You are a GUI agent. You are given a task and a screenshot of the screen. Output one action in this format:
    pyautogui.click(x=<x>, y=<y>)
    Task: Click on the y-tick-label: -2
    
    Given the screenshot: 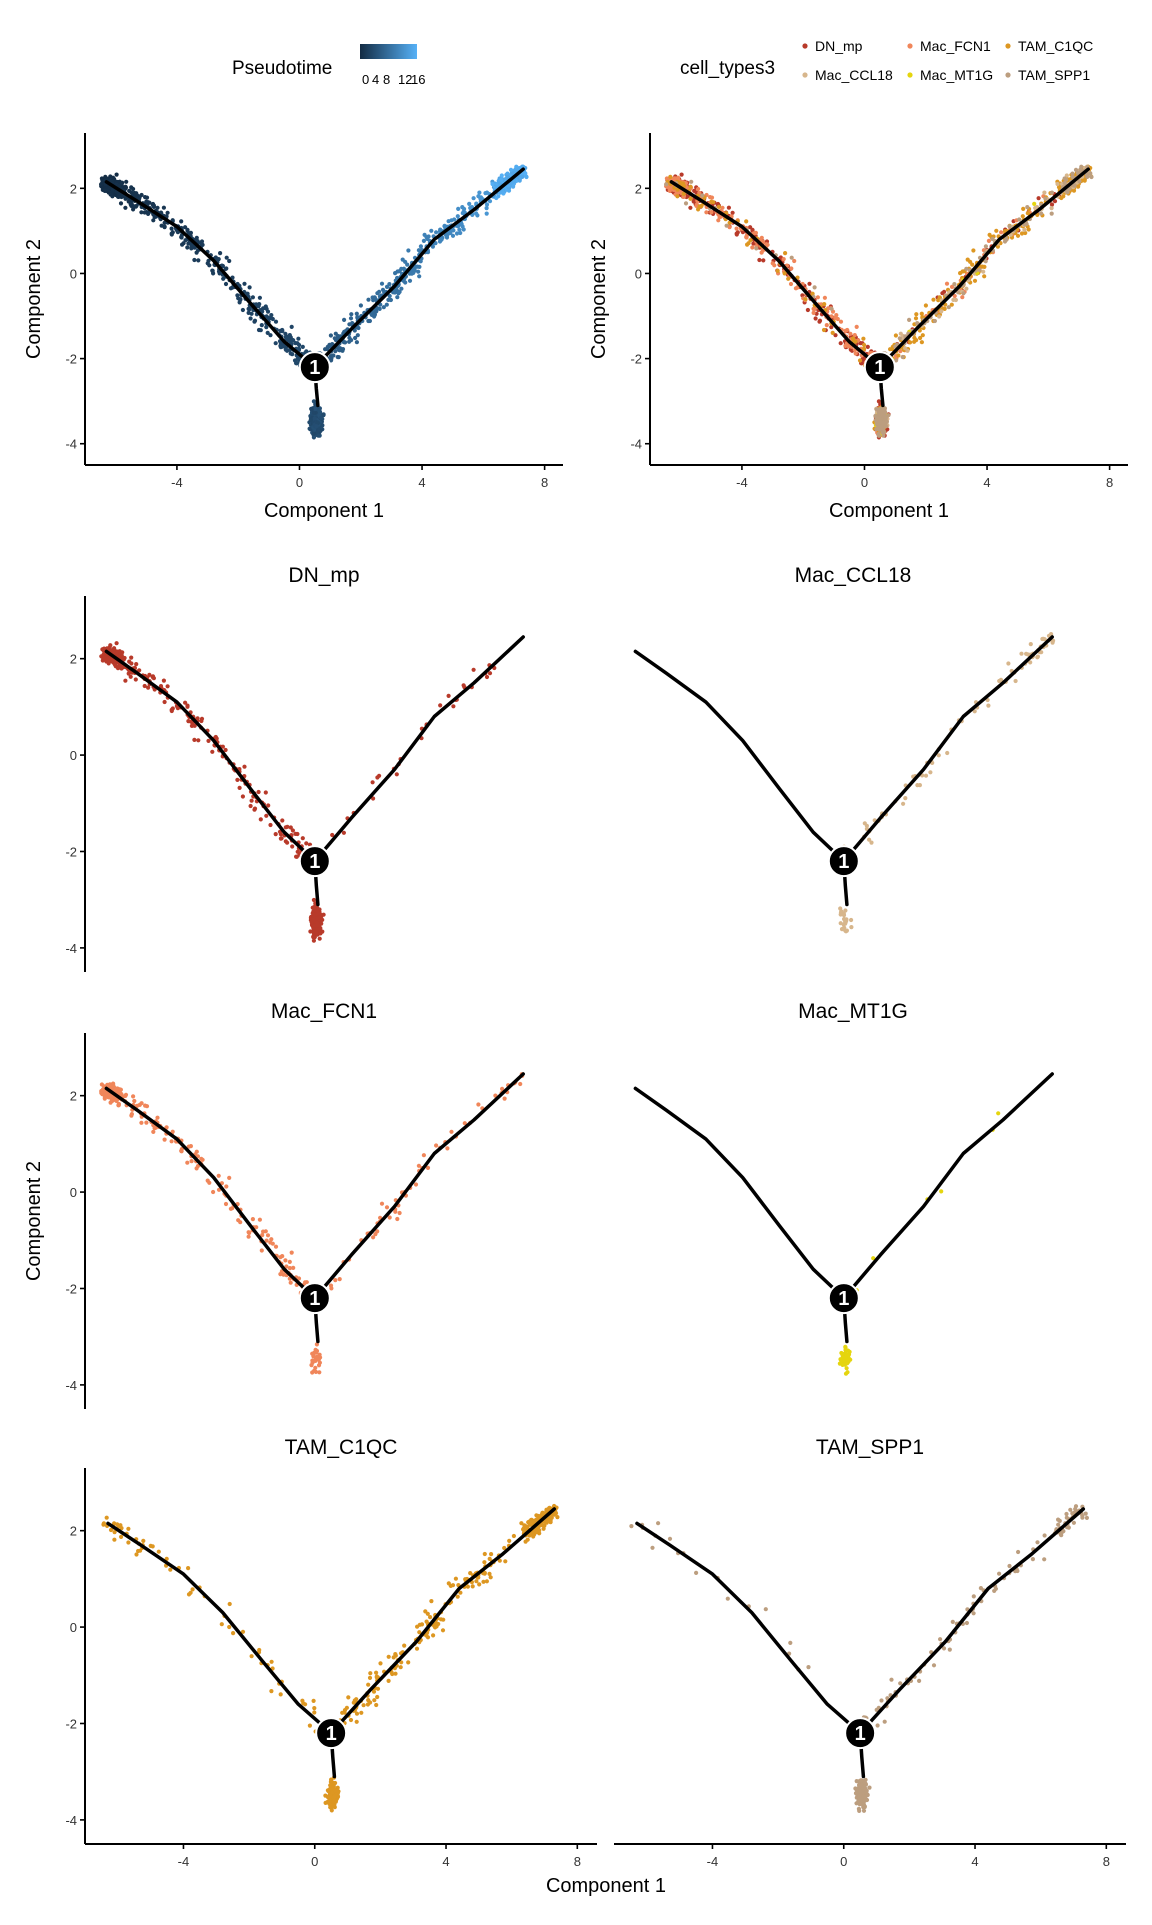 What is the action you would take?
    pyautogui.click(x=636, y=359)
    